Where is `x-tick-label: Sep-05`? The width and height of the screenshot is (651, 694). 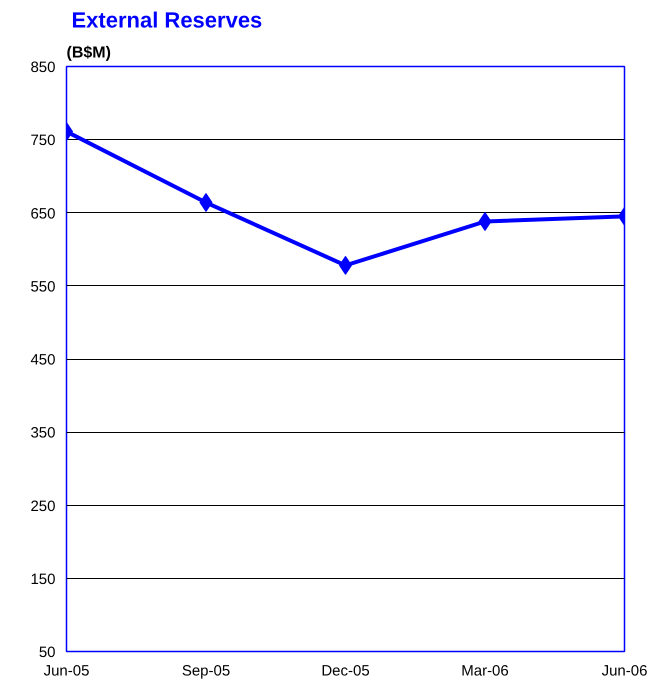 x-tick-label: Sep-05 is located at coordinates (206, 671).